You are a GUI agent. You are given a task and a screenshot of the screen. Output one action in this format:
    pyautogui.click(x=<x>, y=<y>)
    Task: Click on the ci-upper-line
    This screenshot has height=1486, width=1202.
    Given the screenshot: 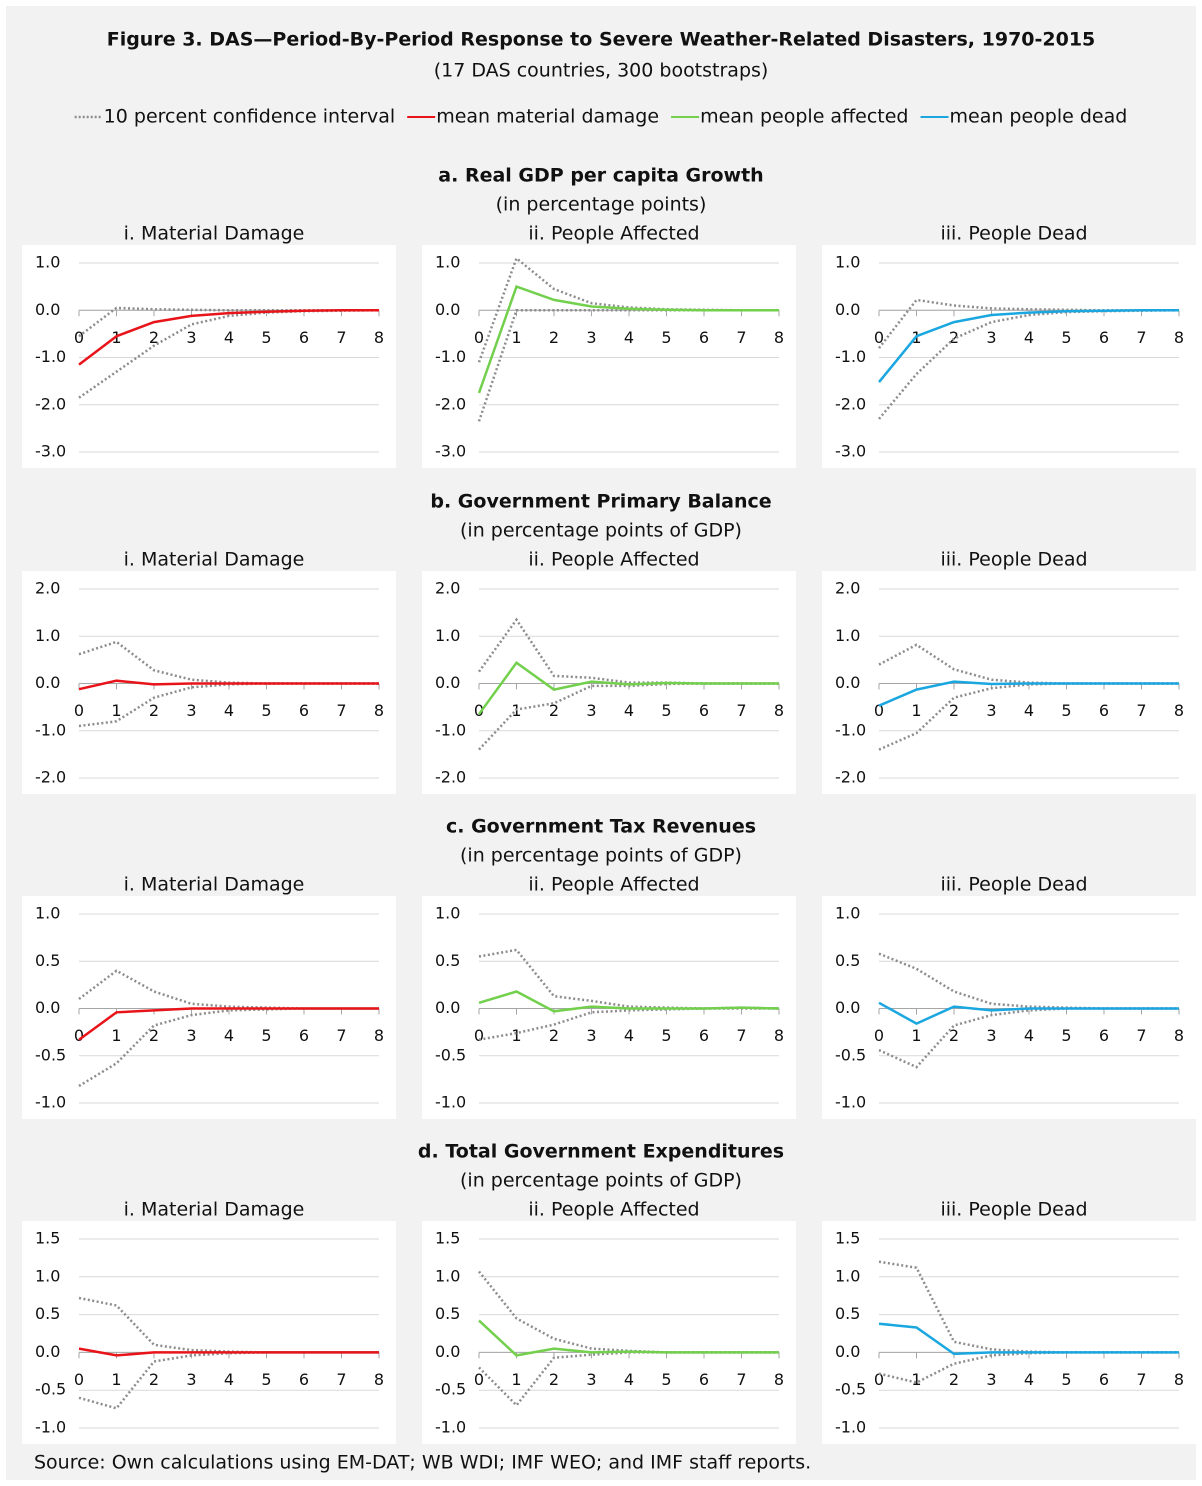 What is the action you would take?
    pyautogui.click(x=1028, y=323)
    